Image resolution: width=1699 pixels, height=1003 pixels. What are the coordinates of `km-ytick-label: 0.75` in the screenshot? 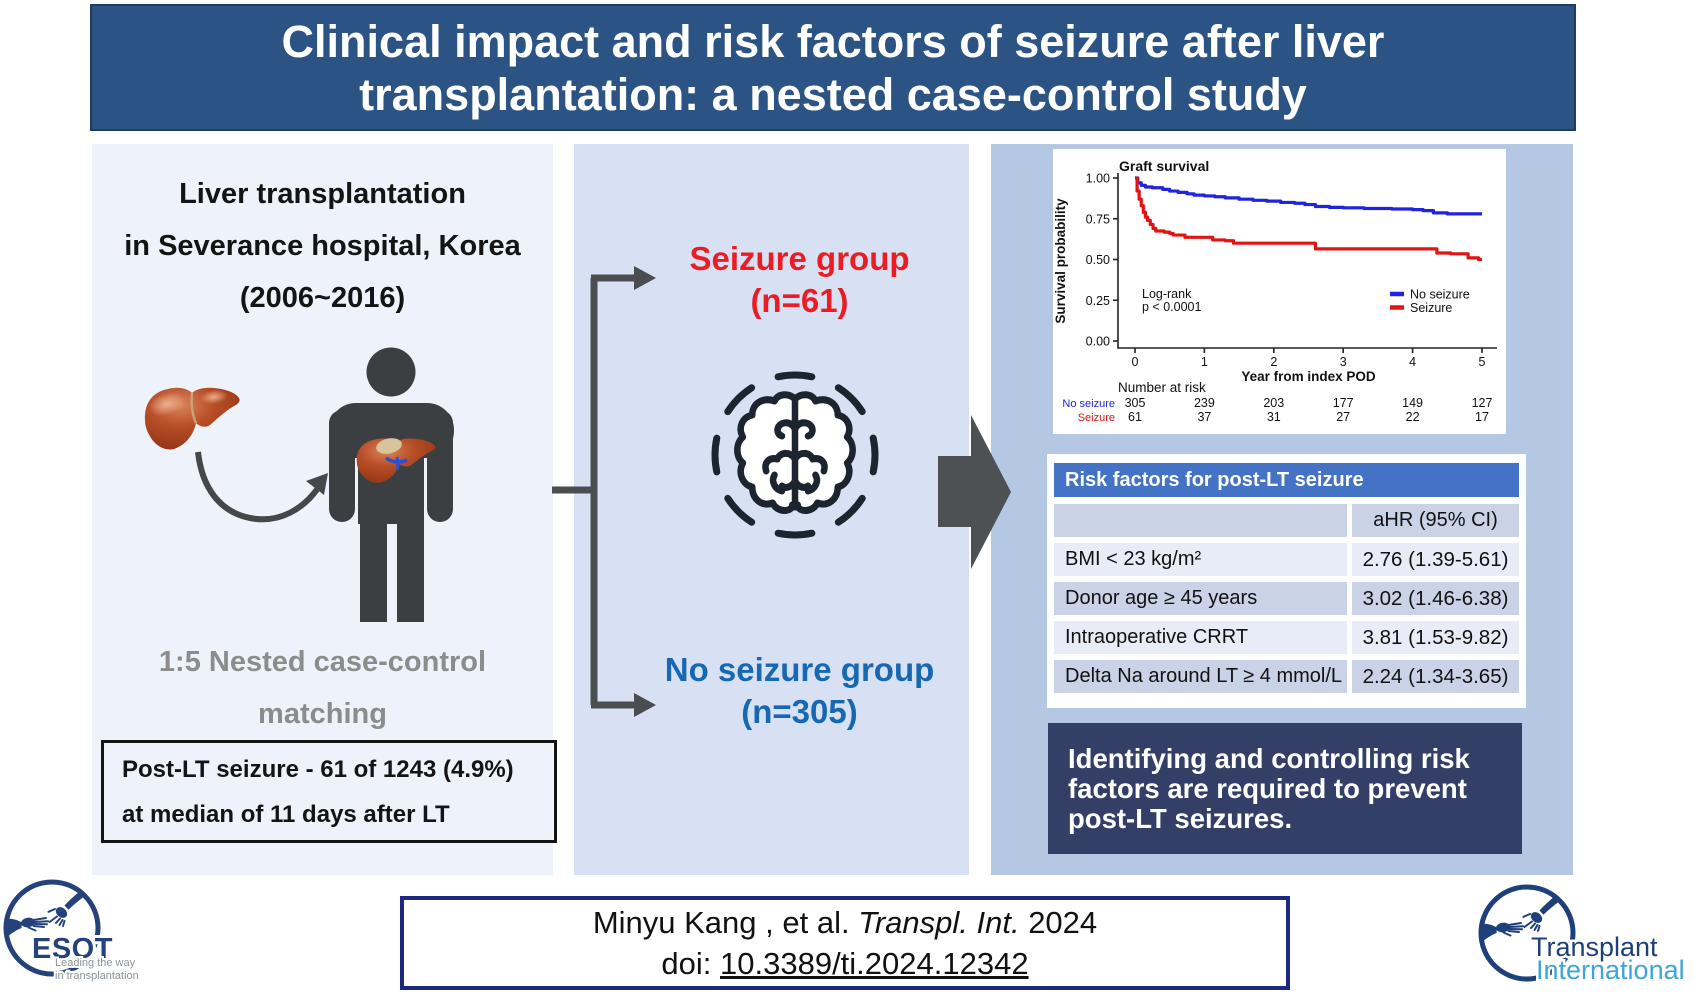 It's located at (1098, 219).